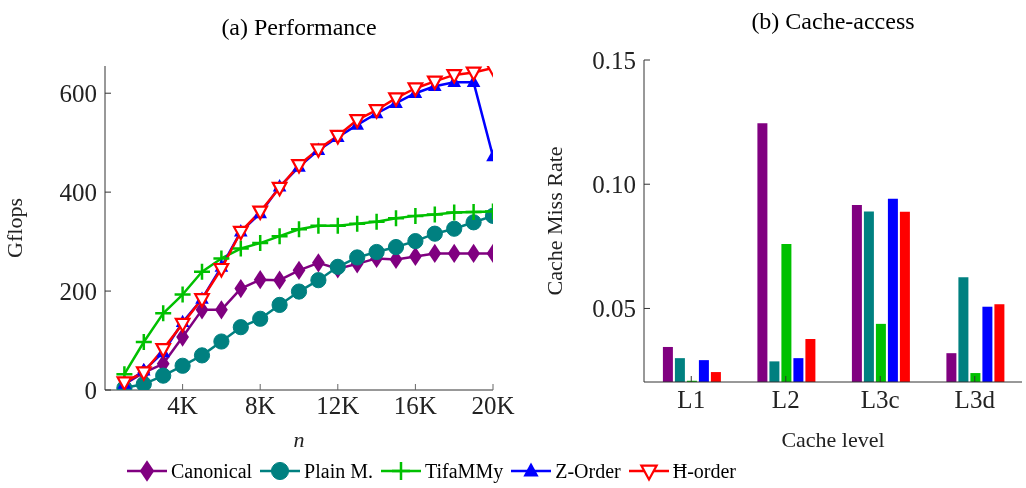 The height and width of the screenshot is (488, 1026). What do you see at coordinates (554, 221) in the screenshot?
I see `y-axis-title: Cache Miss Rate` at bounding box center [554, 221].